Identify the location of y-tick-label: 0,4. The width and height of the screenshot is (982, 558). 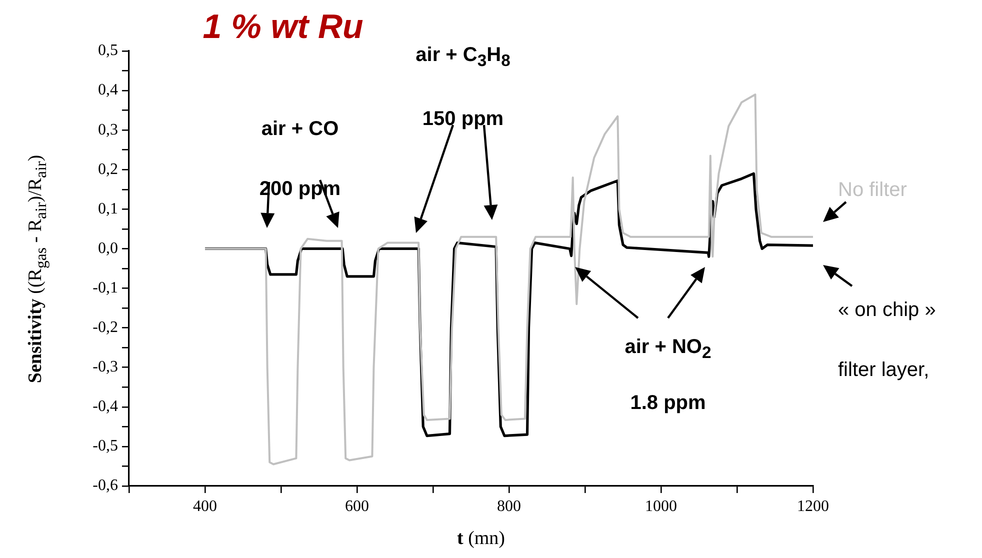
(108, 90).